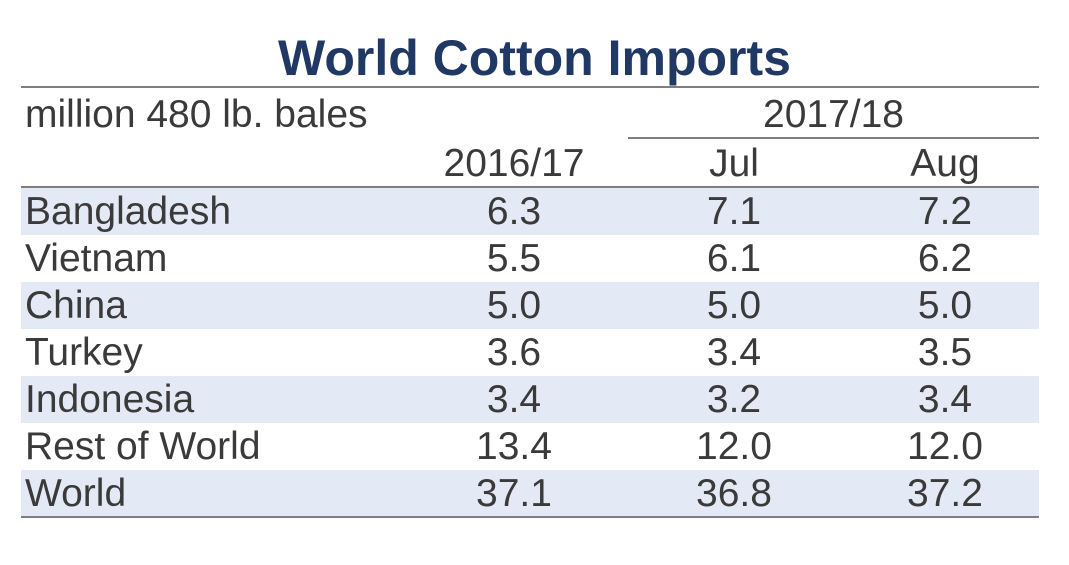  What do you see at coordinates (734, 163) in the screenshot?
I see `column-header-jul: Jul` at bounding box center [734, 163].